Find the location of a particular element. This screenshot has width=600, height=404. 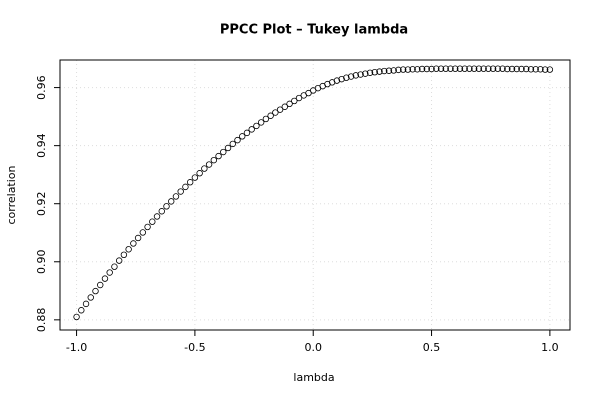

x-tick-label: -1.0 is located at coordinates (76, 347).